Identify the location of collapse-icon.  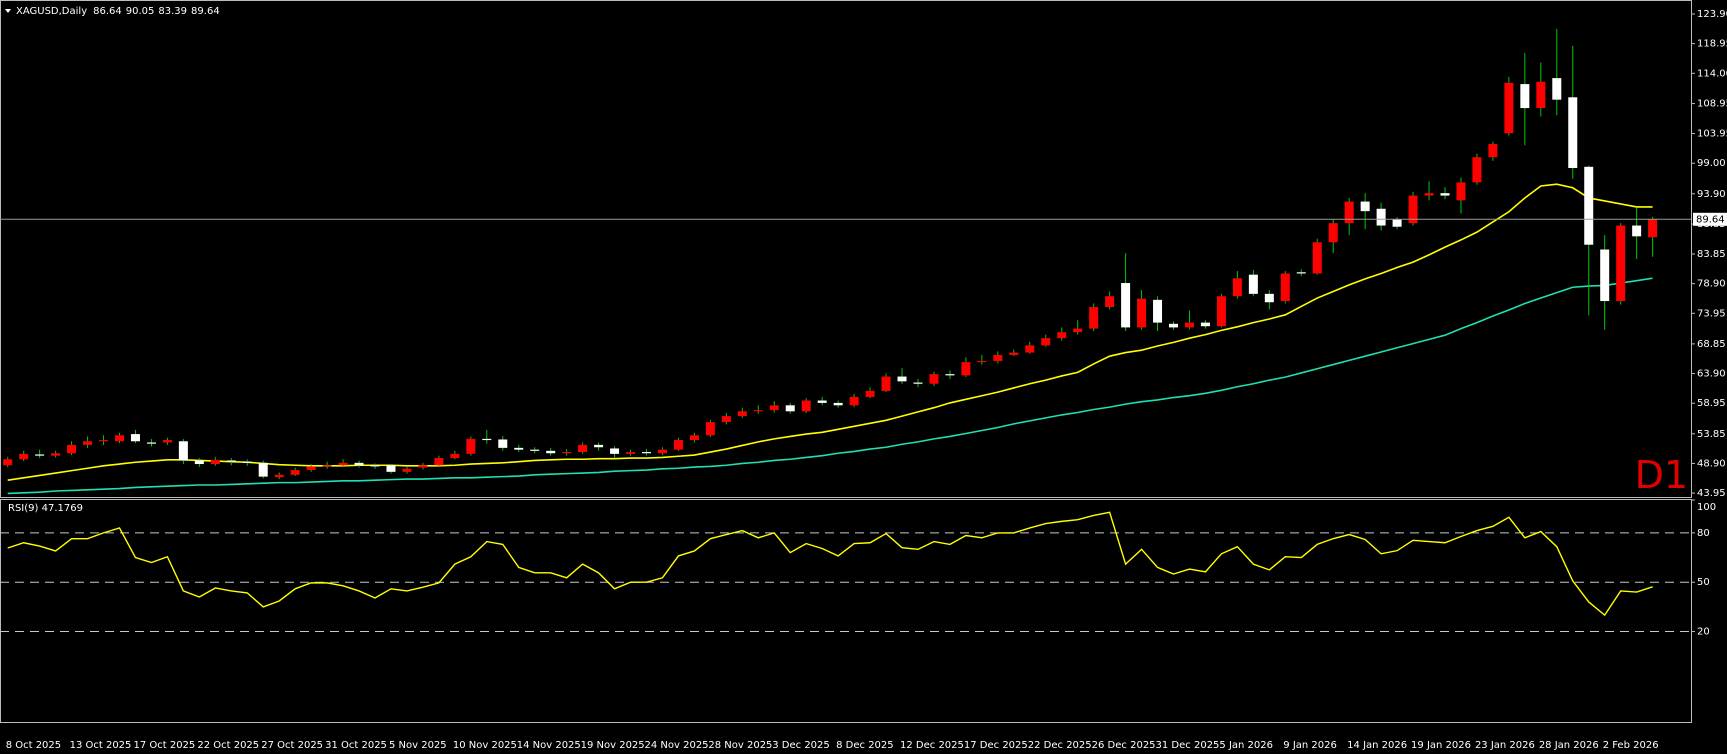
(8, 11).